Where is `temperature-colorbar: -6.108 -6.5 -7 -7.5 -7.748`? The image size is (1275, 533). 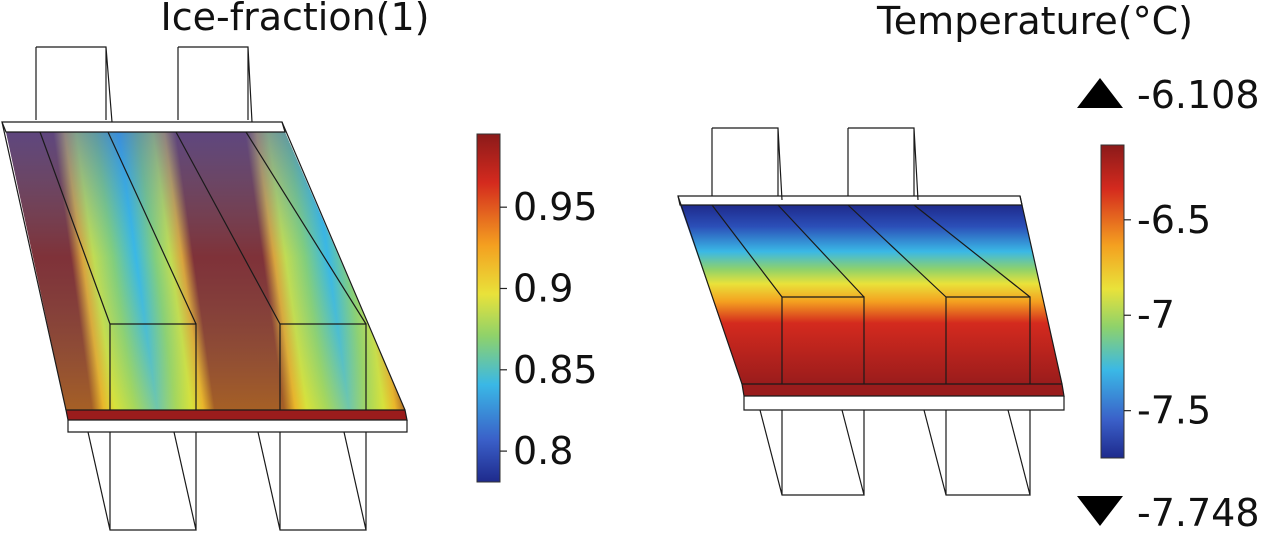
temperature-colorbar: -6.108 -6.5 -7 -7.5 -7.748 is located at coordinates (1168, 303).